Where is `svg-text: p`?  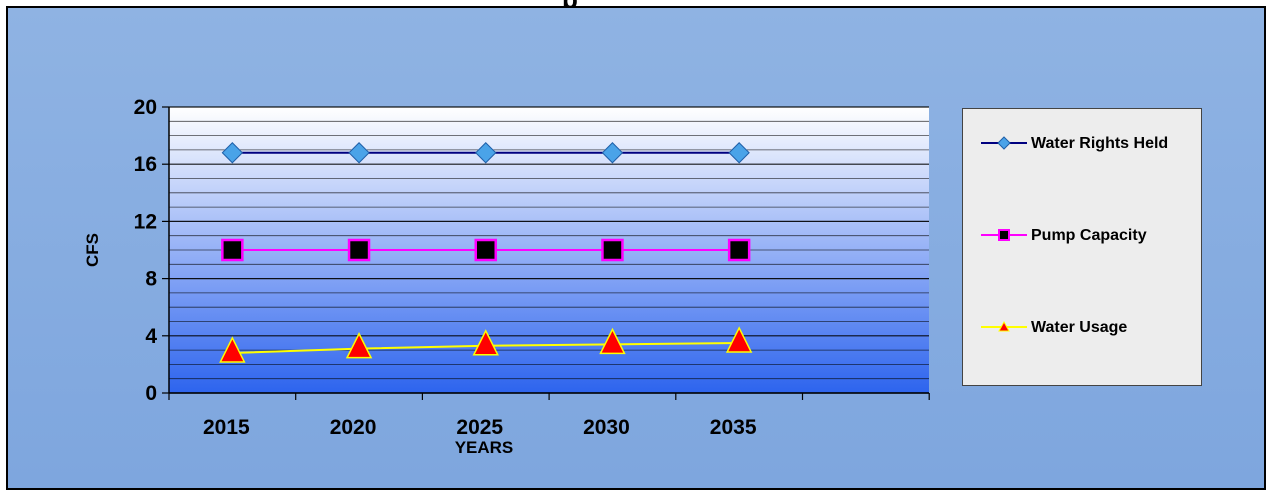
svg-text: p is located at coordinates (570, 3).